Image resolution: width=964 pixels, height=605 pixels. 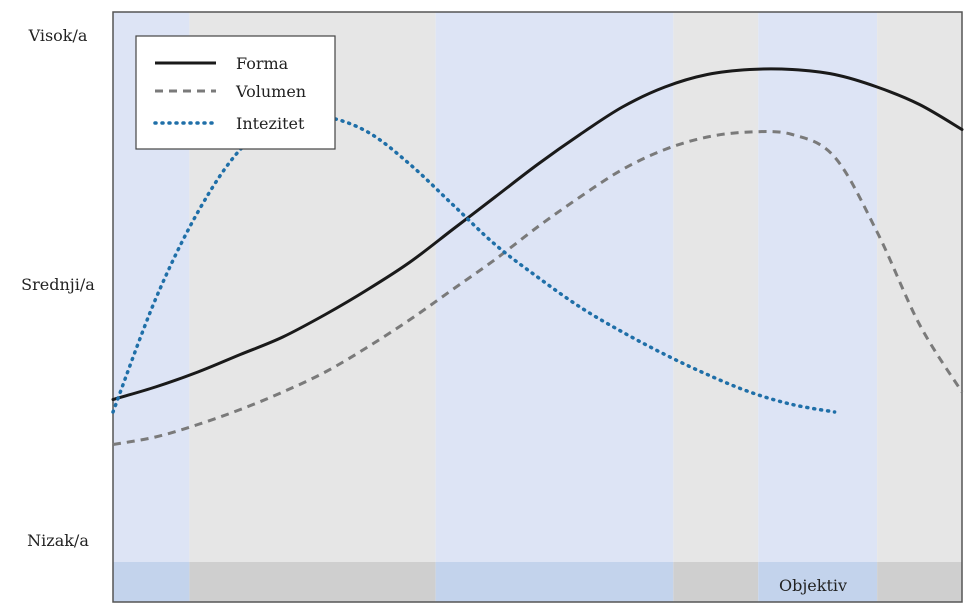 I want to click on phase-bottom-bar, so click(x=537, y=582).